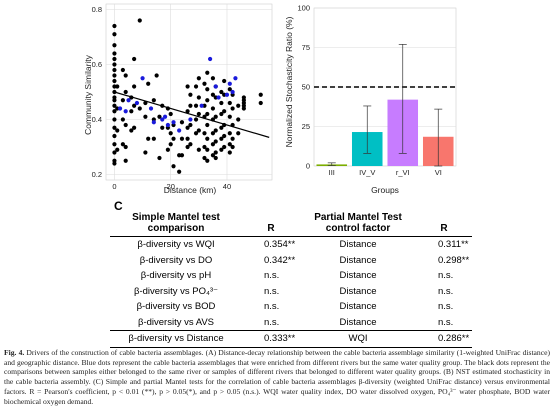 This screenshot has height=413, width=554. Describe the element at coordinates (176, 339) in the screenshot. I see `comparison-cell: β-diversity vs Distance` at that location.